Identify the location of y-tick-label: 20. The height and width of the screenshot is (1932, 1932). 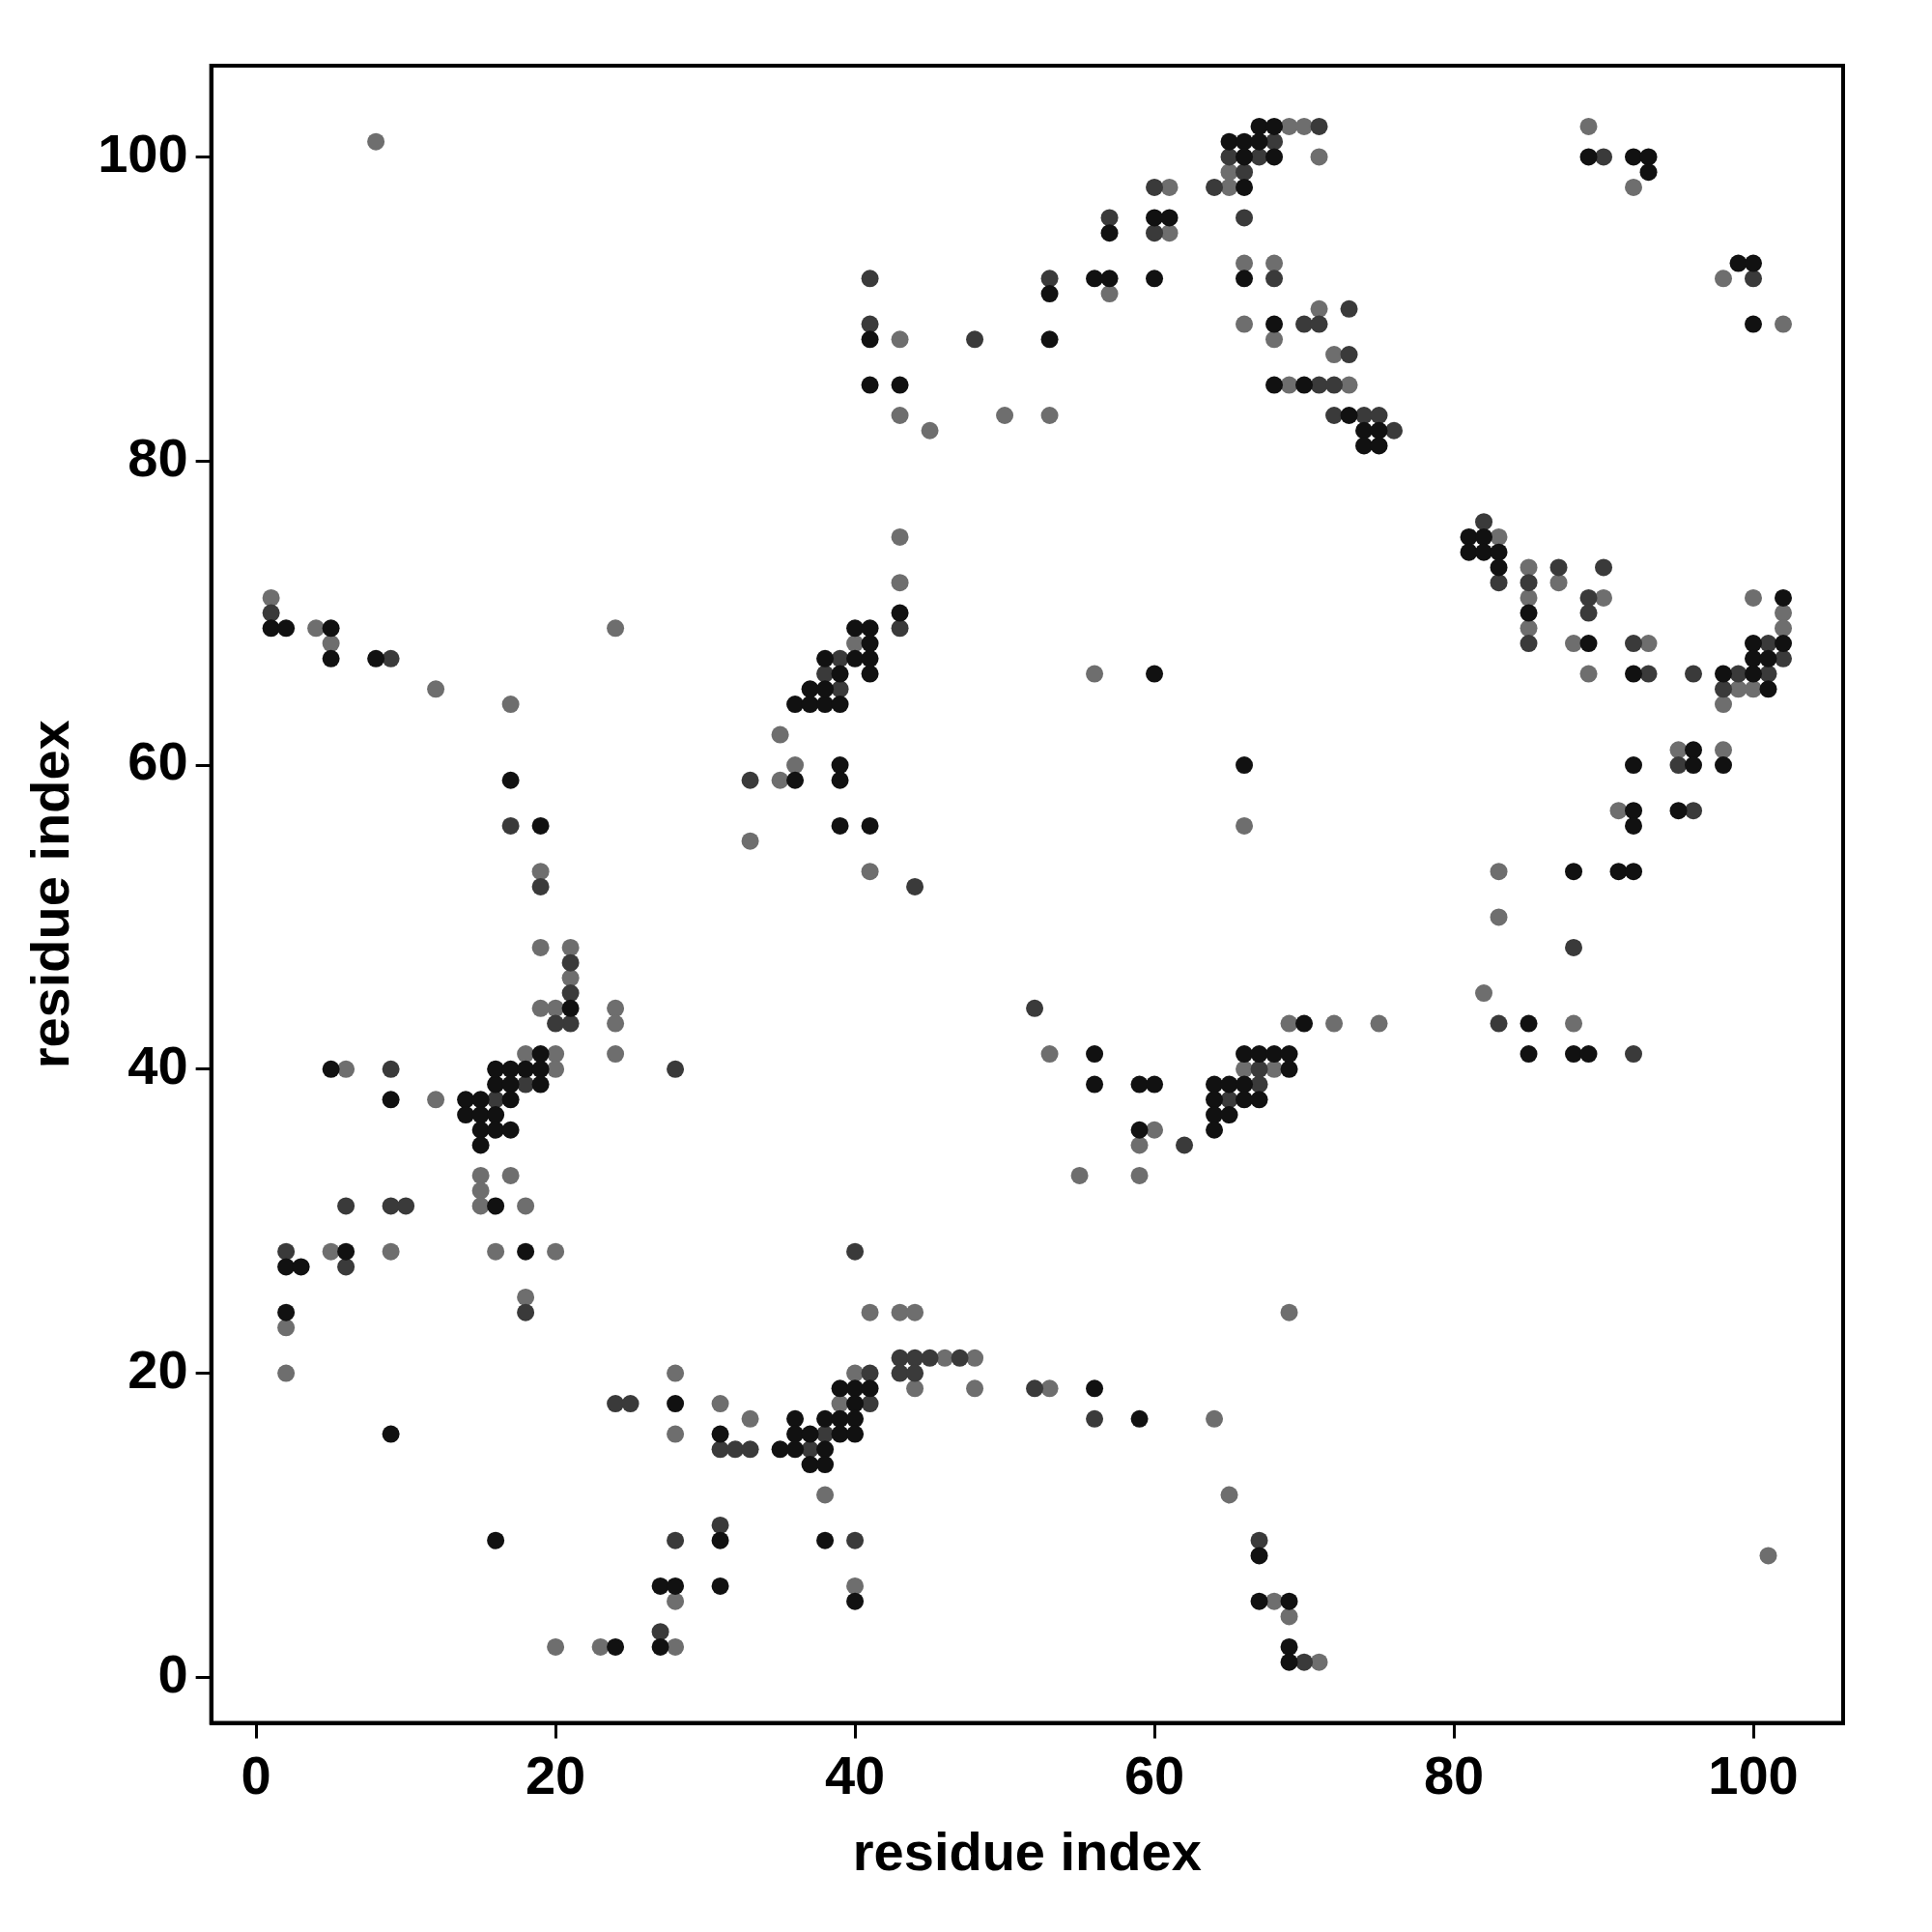
(158, 1370).